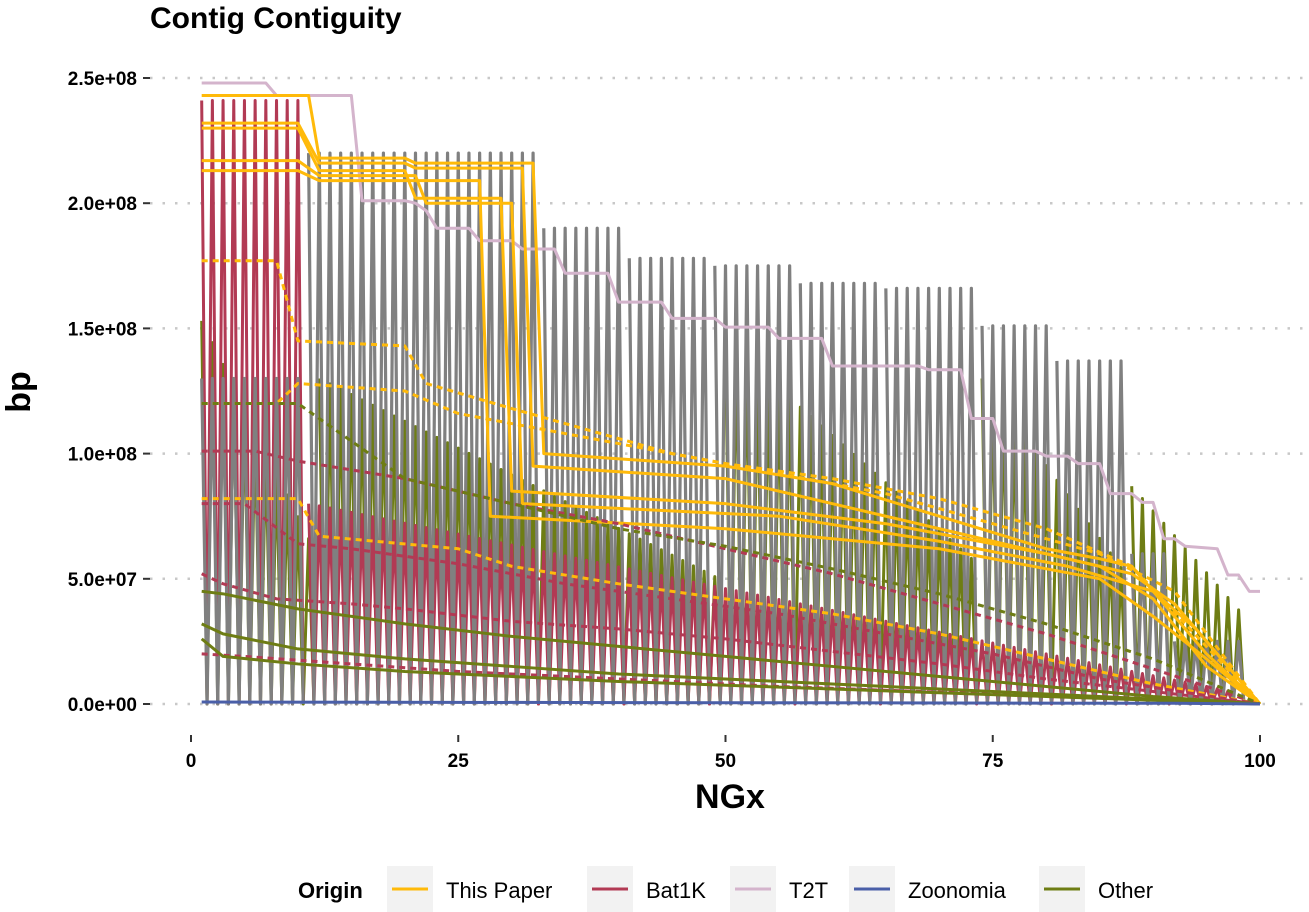  I want to click on legend-entry-label: This Paper, so click(499, 890).